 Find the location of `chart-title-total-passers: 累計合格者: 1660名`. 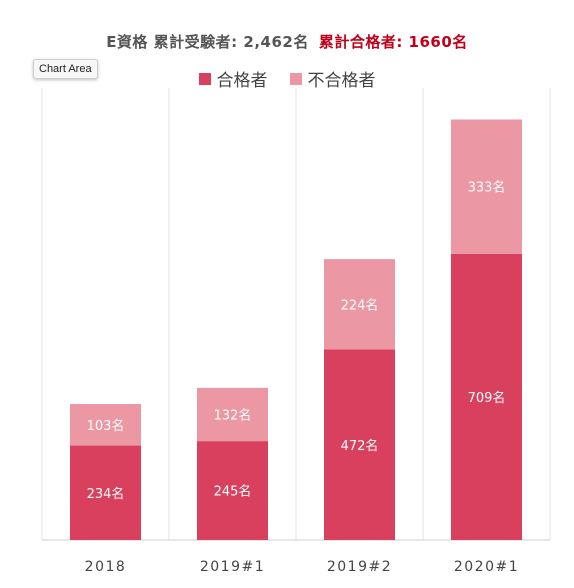

chart-title-total-passers: 累計合格者: 1660名 is located at coordinates (393, 42).